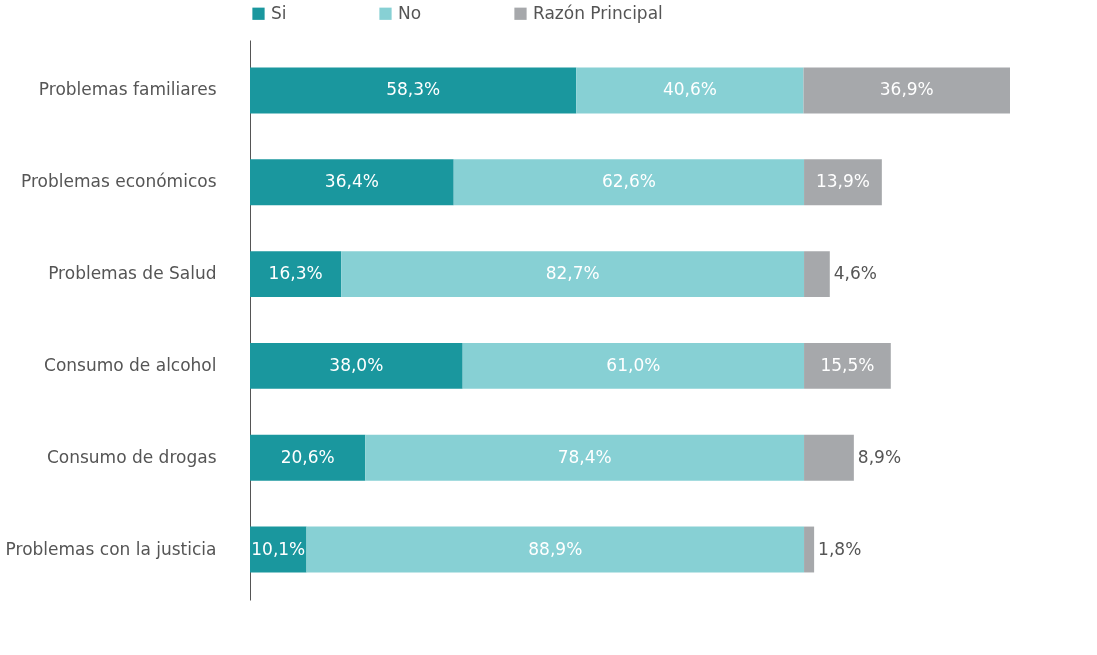 This screenshot has height=655, width=1097. I want to click on data-label: 40,6%, so click(689, 89).